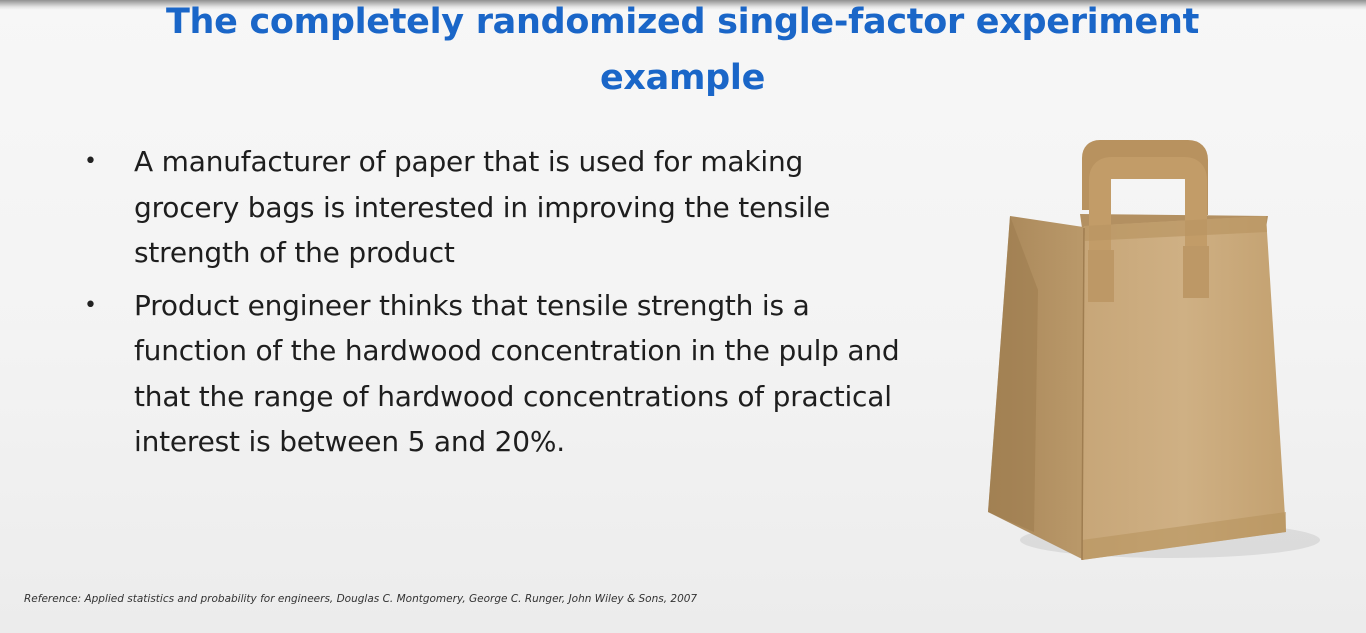  Describe the element at coordinates (683, 5) in the screenshot. I see `video-top-overlay` at that location.